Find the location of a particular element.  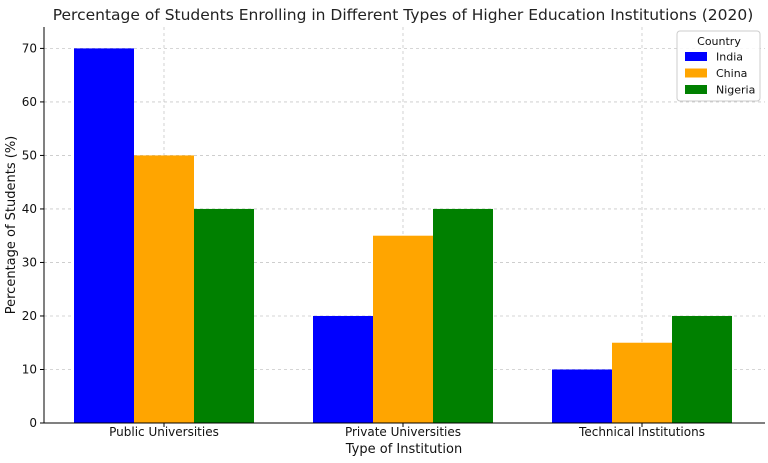

y-tick-label: 10 is located at coordinates (29, 369).